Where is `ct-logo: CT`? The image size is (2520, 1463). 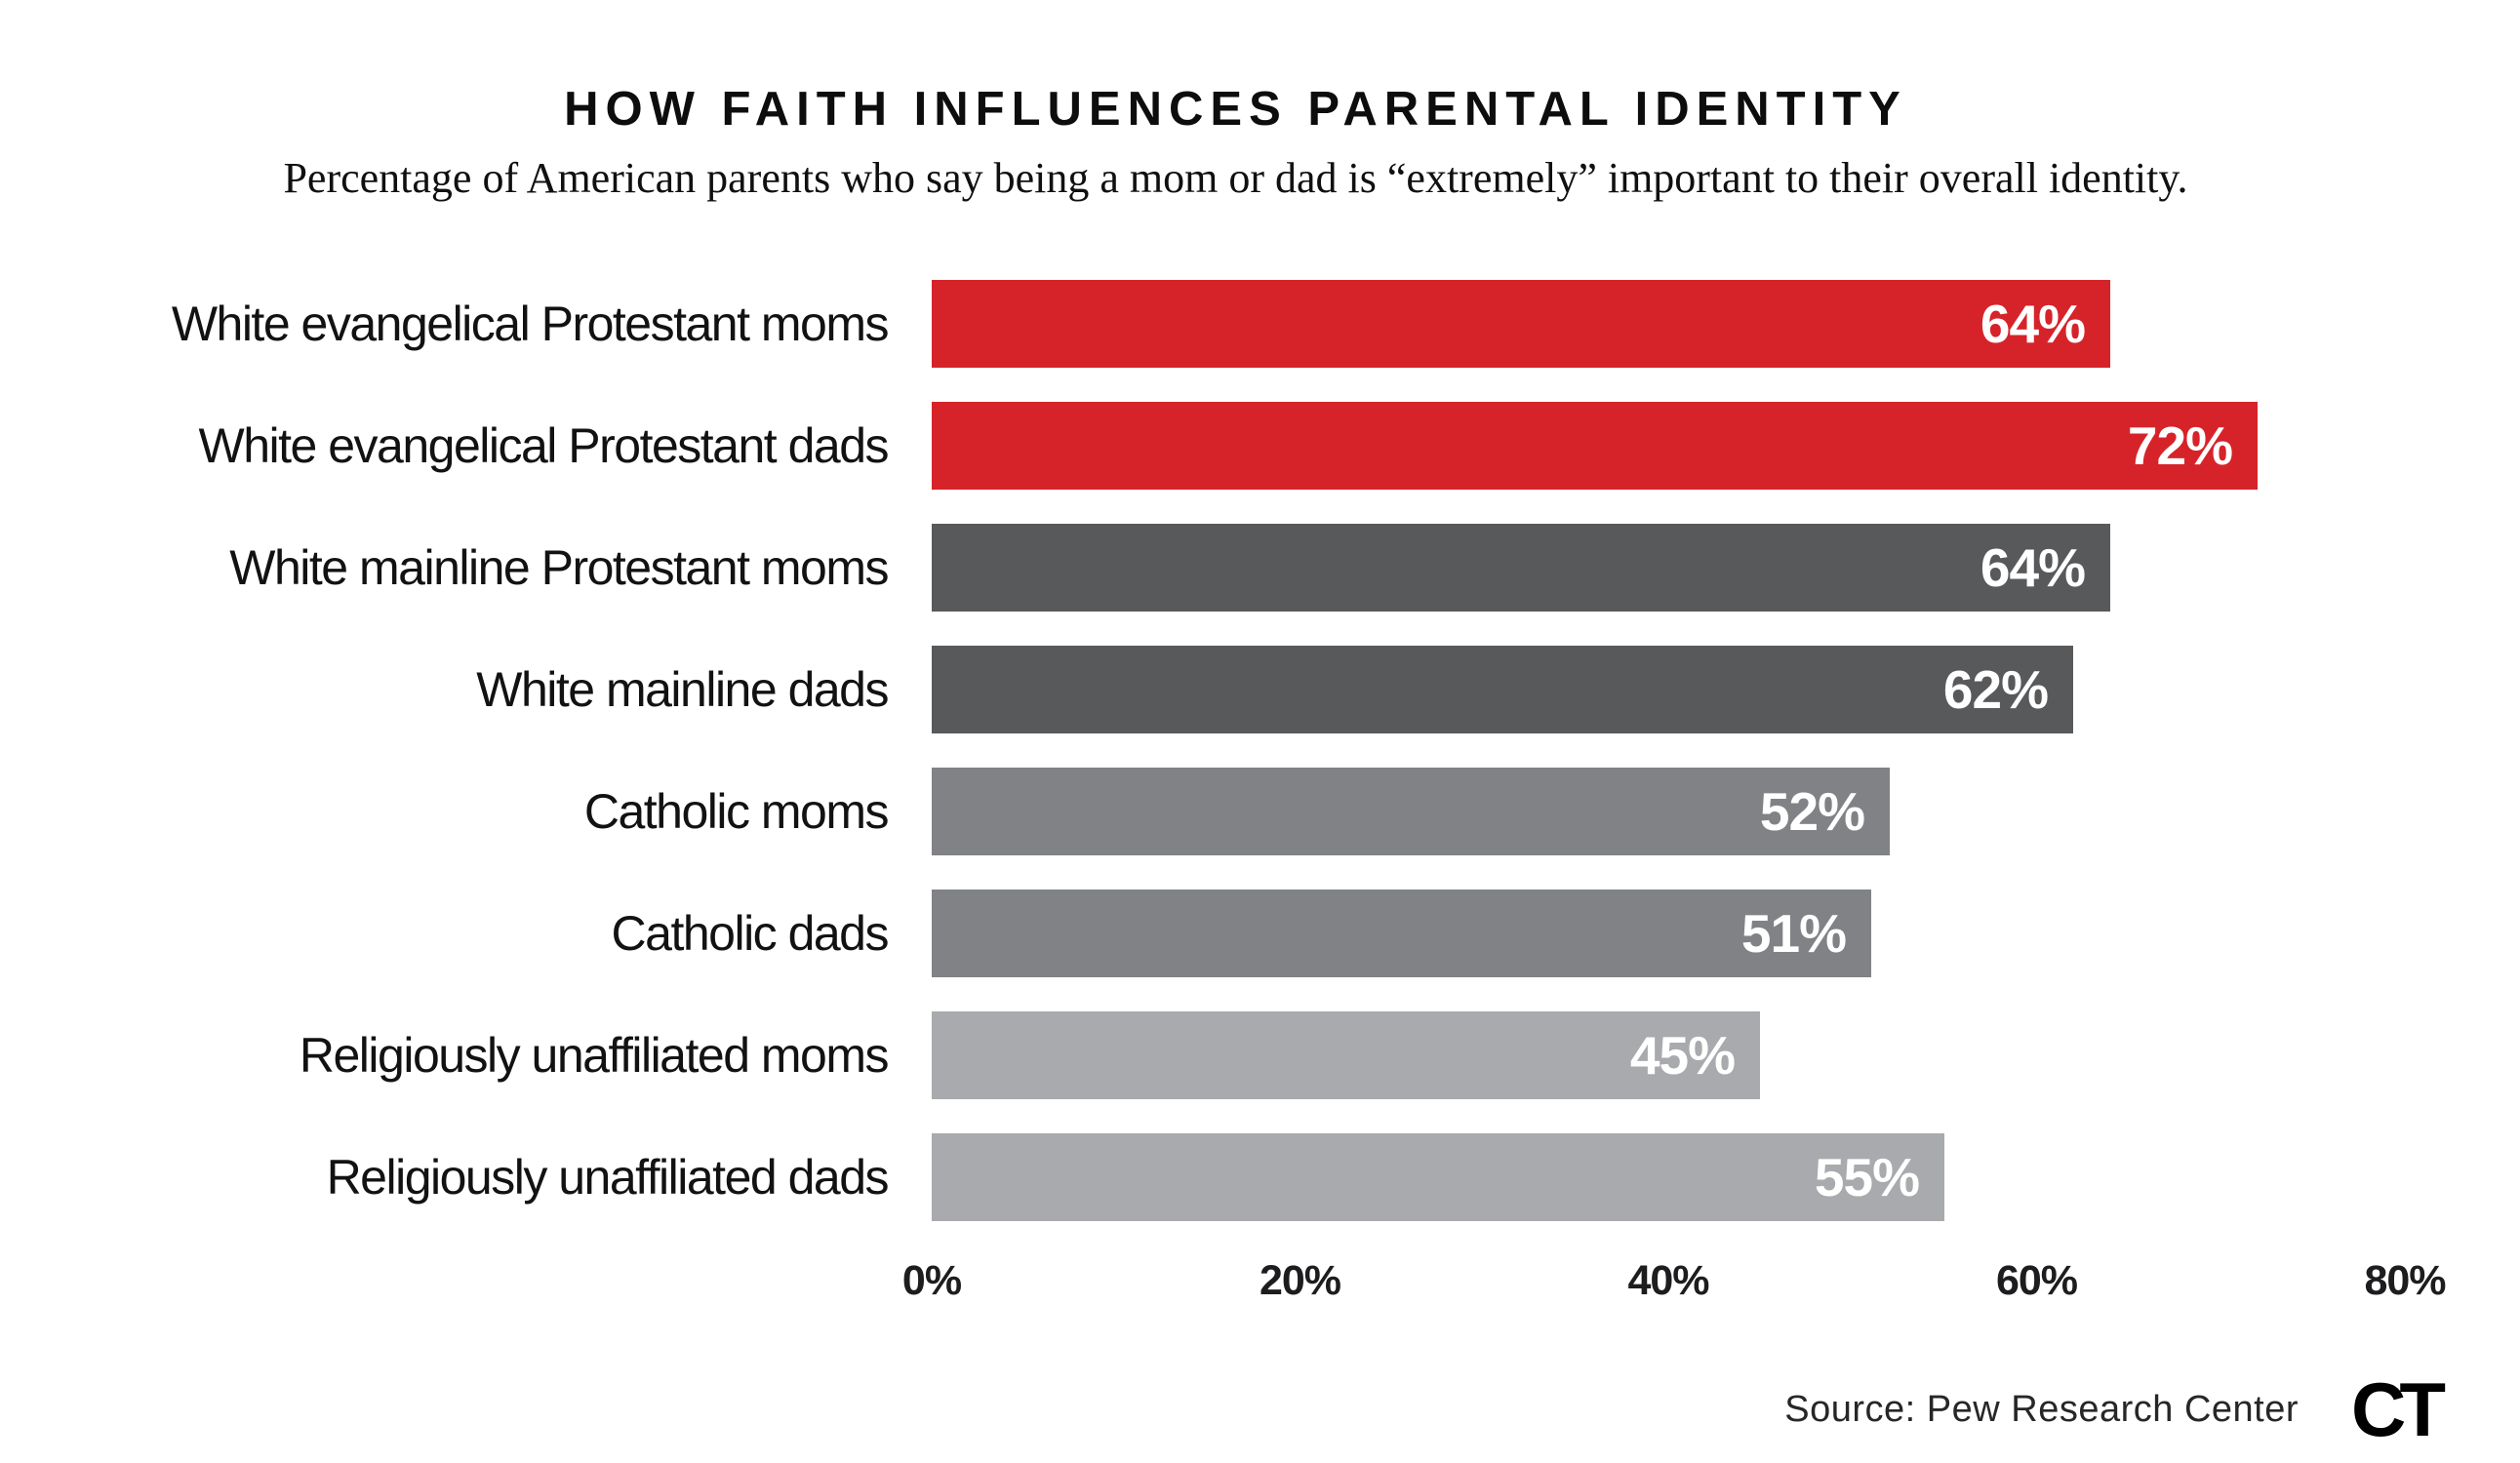
ct-logo: CT is located at coordinates (2398, 1409).